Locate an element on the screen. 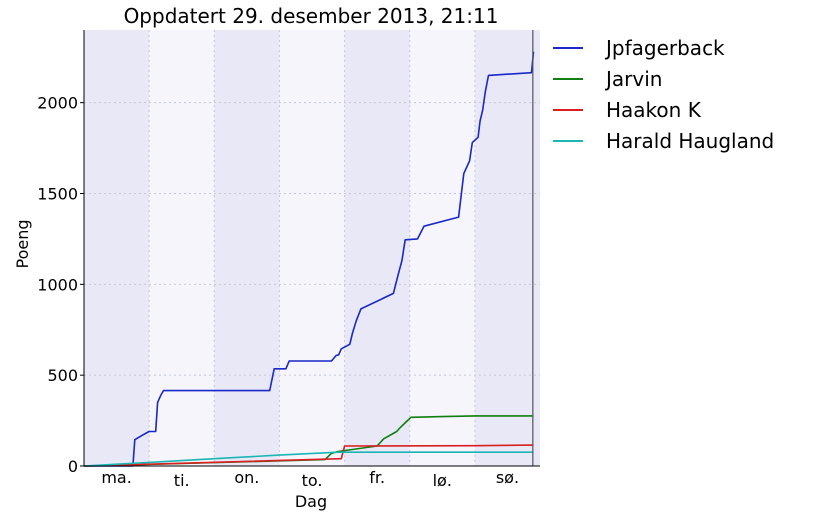 This screenshot has width=828, height=512. x-axis-title: Dag is located at coordinates (311, 501).